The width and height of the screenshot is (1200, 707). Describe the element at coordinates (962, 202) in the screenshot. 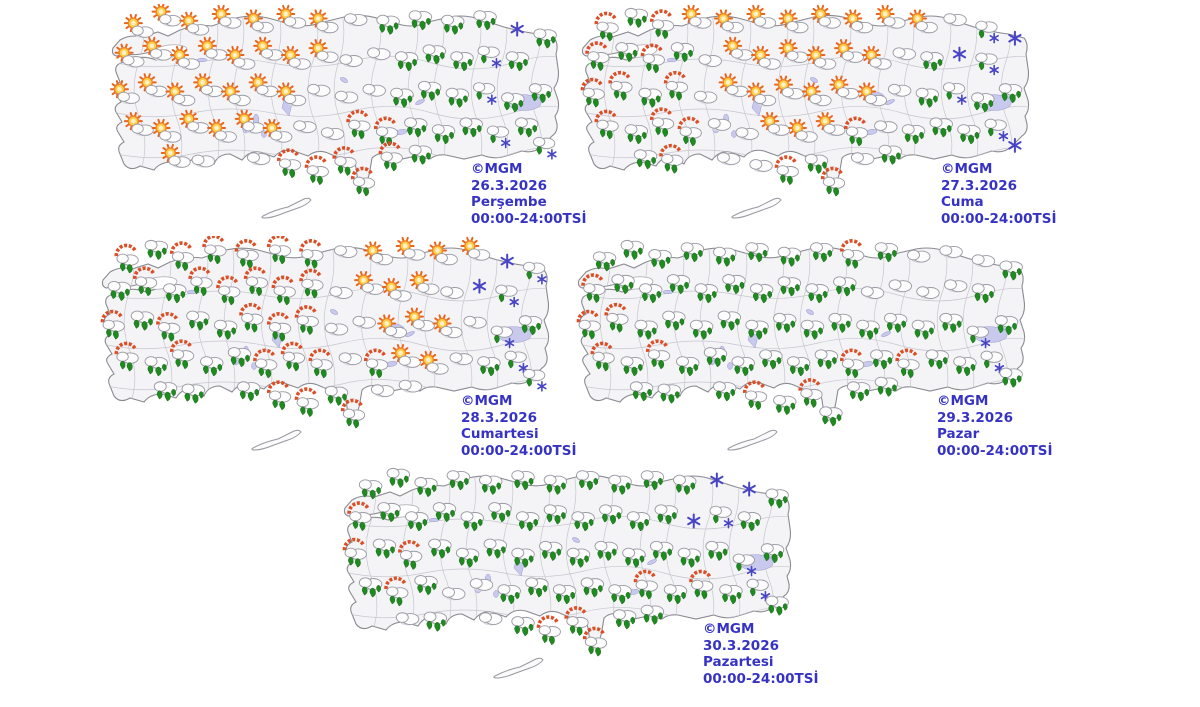

I see `day-text: Cuma` at that location.